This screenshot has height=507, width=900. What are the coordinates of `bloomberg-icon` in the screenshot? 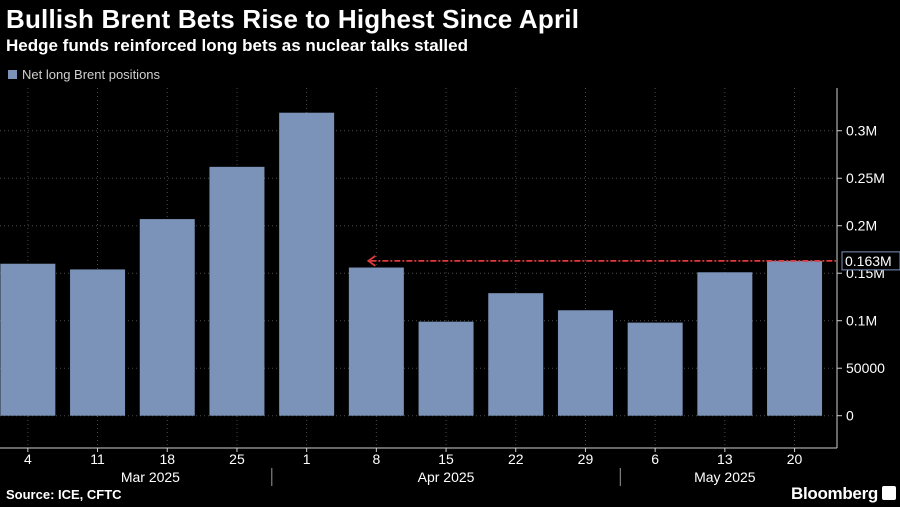 It's located at (889, 493).